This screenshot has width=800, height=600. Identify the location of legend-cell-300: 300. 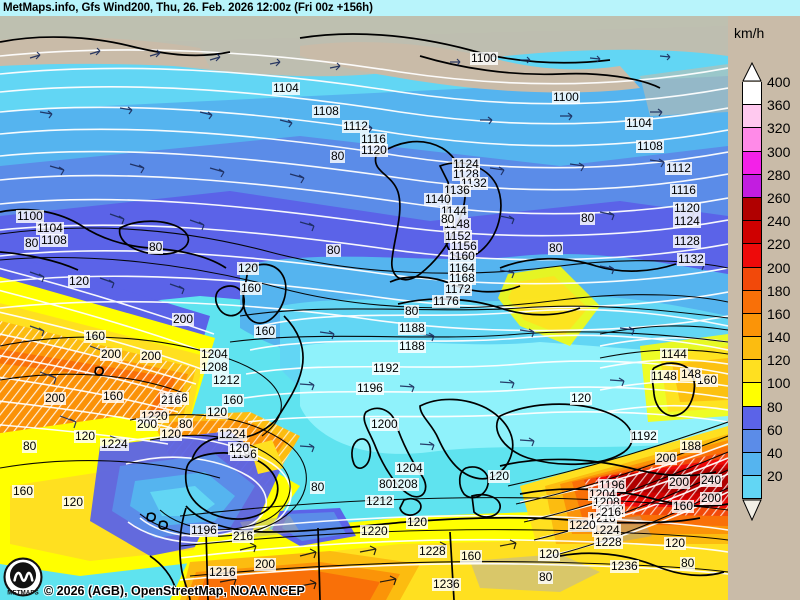
(766, 159).